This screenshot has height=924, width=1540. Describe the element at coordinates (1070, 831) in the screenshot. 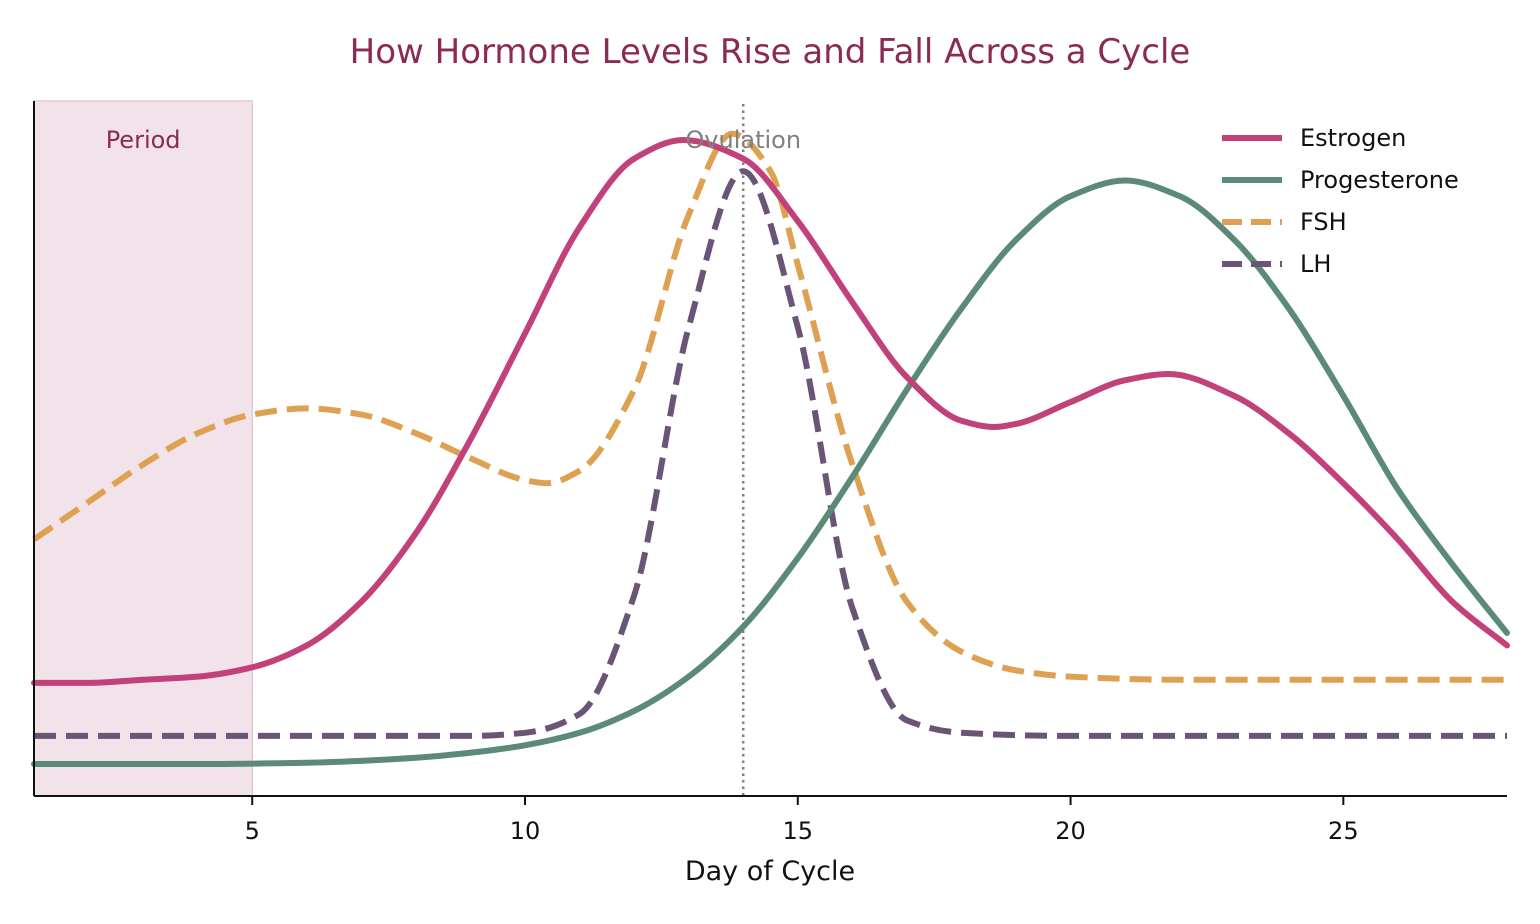

I see `x-tick-label: 20` at that location.